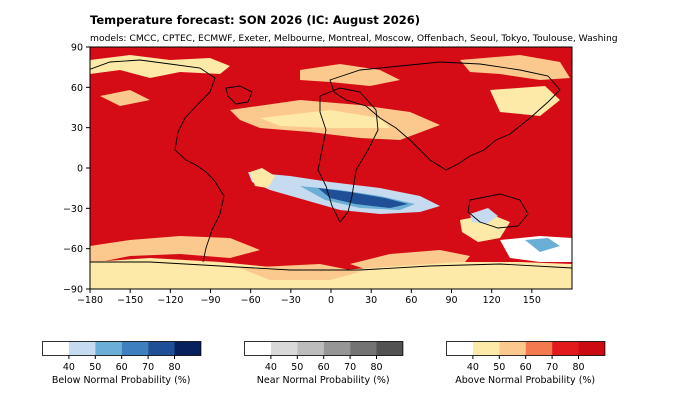 This screenshot has width=680, height=400. What do you see at coordinates (210, 300) in the screenshot?
I see `lon-tick-label: −90` at bounding box center [210, 300].